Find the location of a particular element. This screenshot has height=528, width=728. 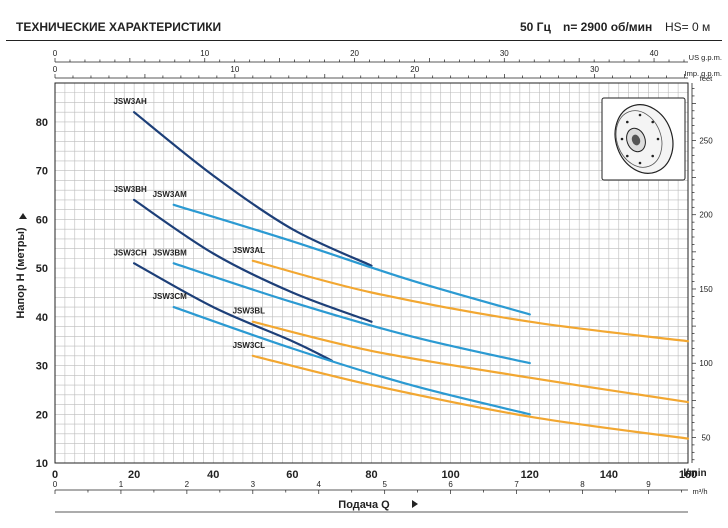

feet-tick-label: 50 is located at coordinates (706, 437).